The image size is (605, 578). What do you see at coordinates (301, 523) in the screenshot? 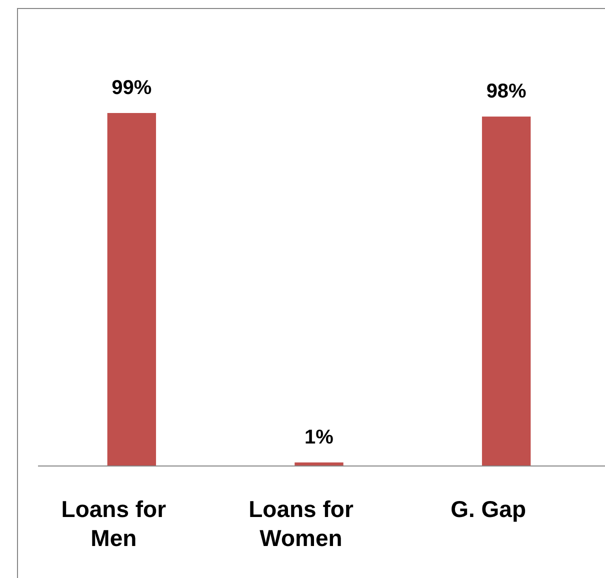
I see `x-tick-label: Loans for Women` at bounding box center [301, 523].